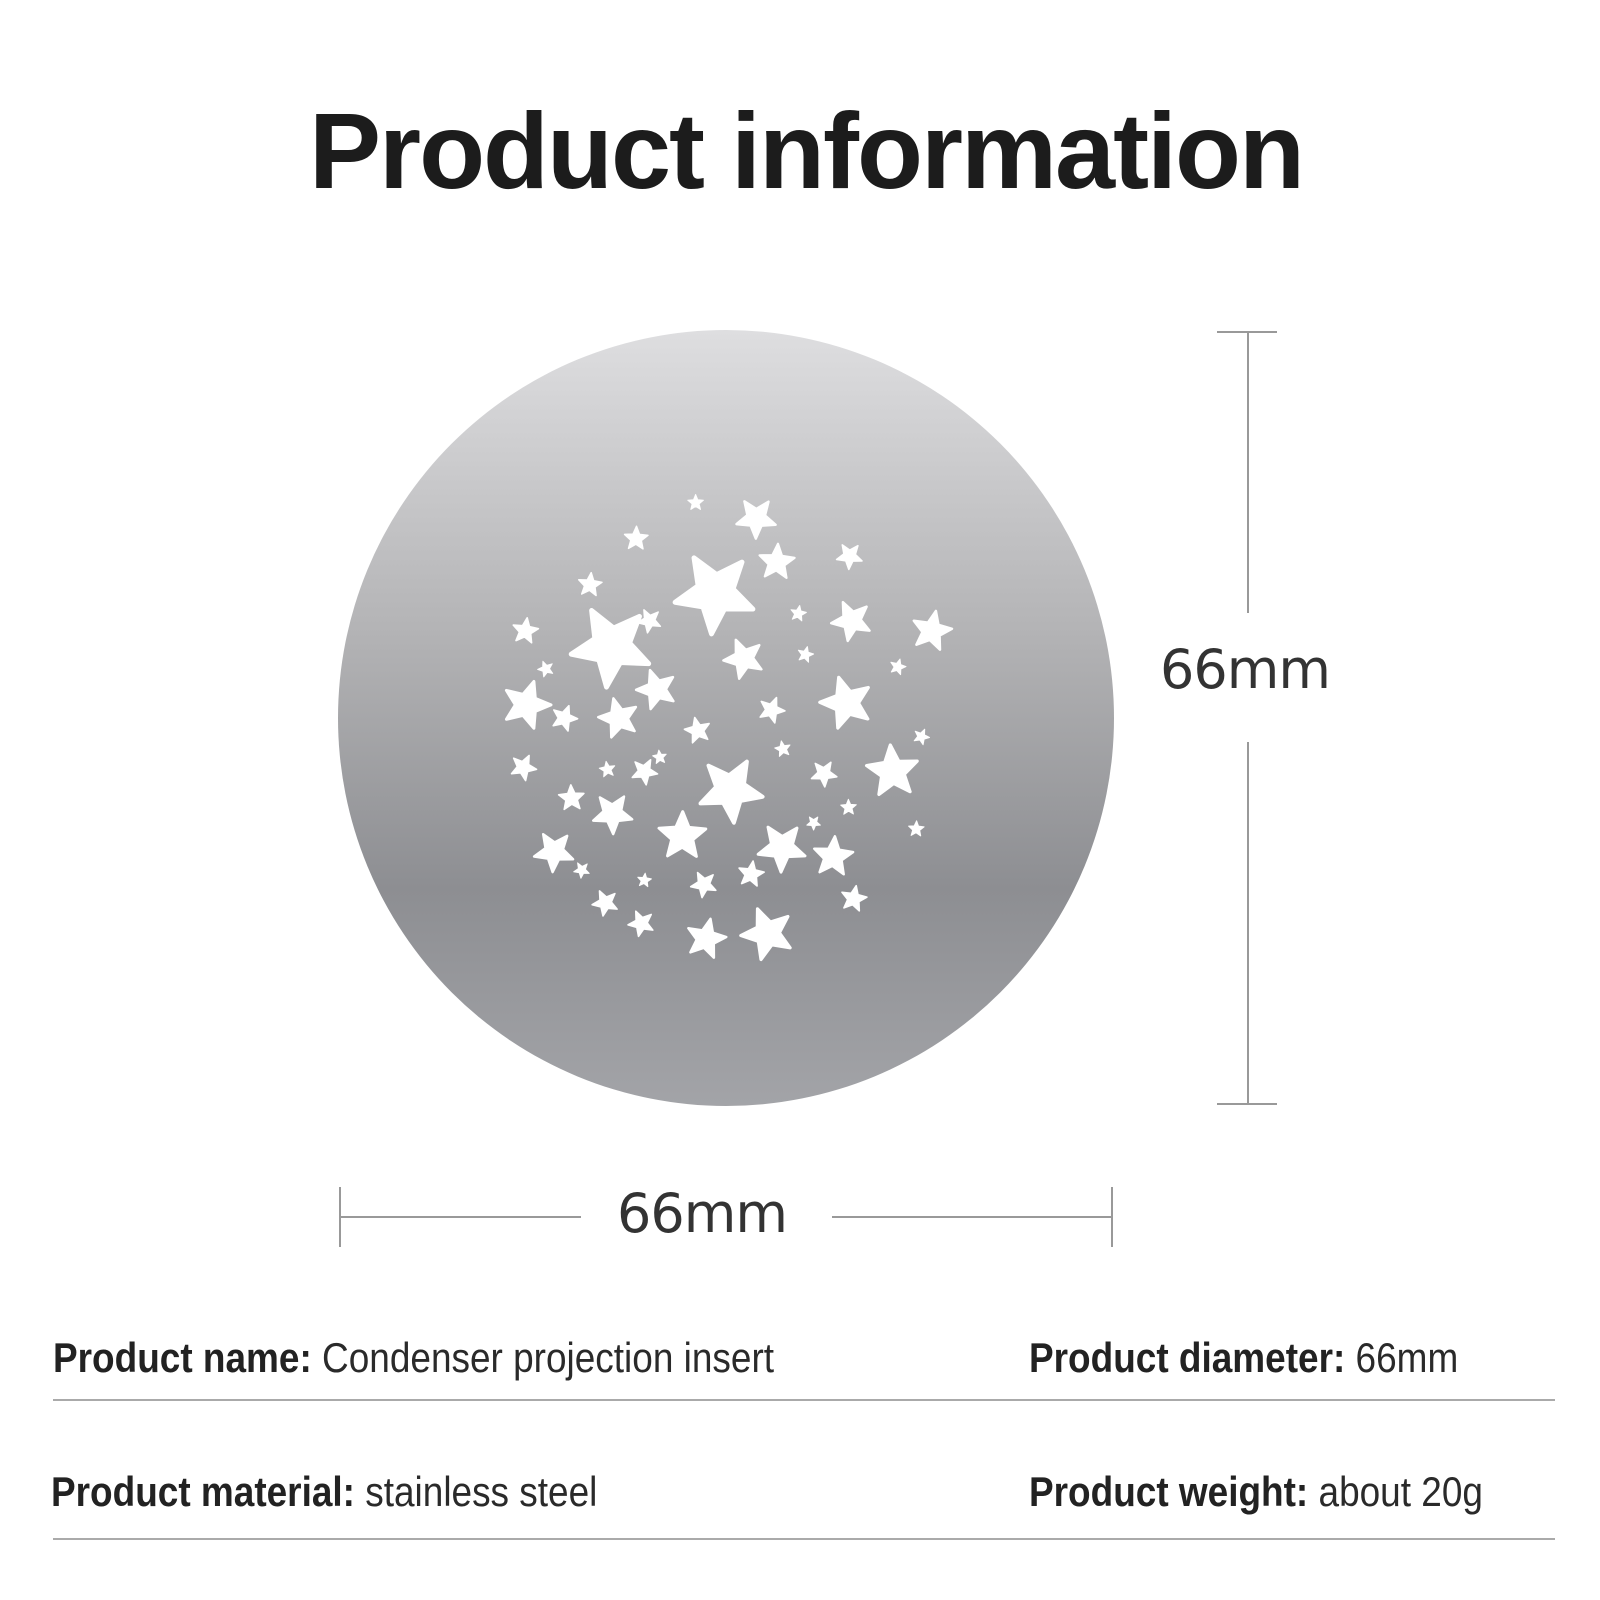  I want to click on spec-value: 66mm, so click(1407, 1357).